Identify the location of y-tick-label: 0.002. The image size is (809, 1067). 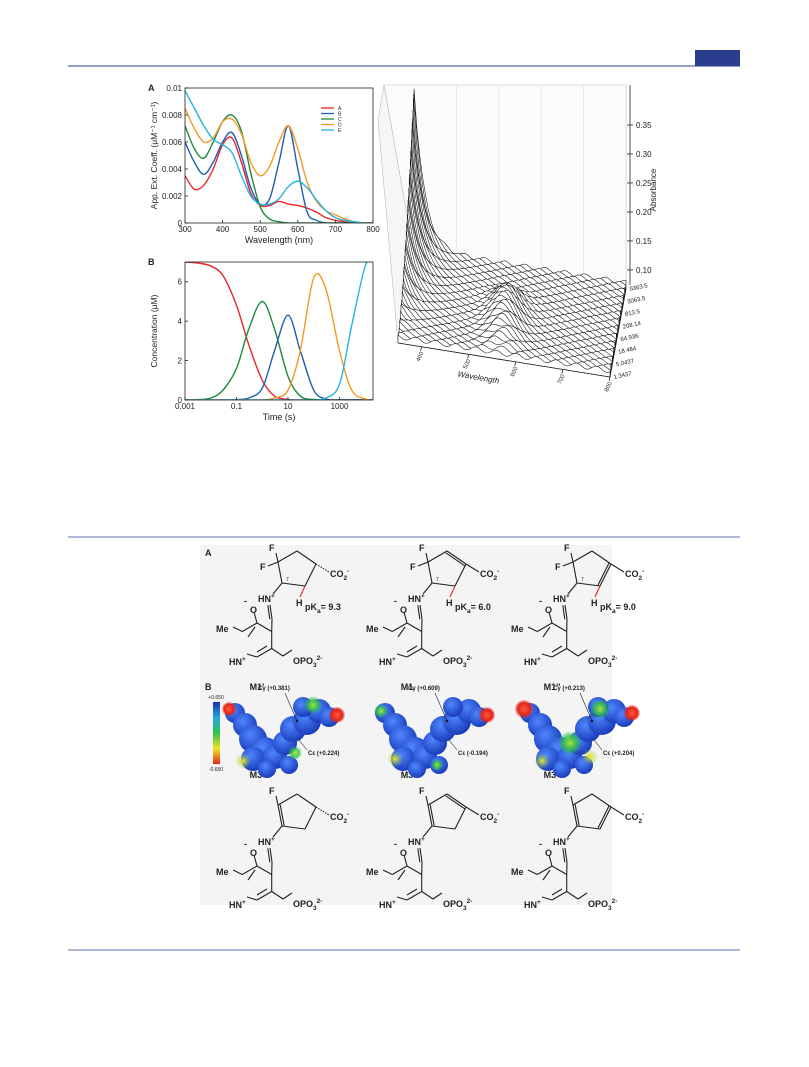
(172, 196).